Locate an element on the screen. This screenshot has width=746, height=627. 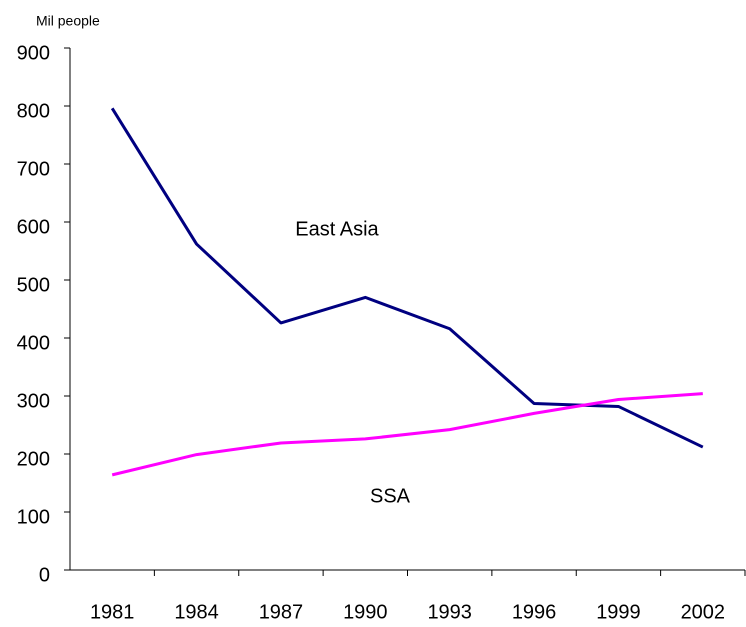
y-tick-label: 500 is located at coordinates (33, 285).